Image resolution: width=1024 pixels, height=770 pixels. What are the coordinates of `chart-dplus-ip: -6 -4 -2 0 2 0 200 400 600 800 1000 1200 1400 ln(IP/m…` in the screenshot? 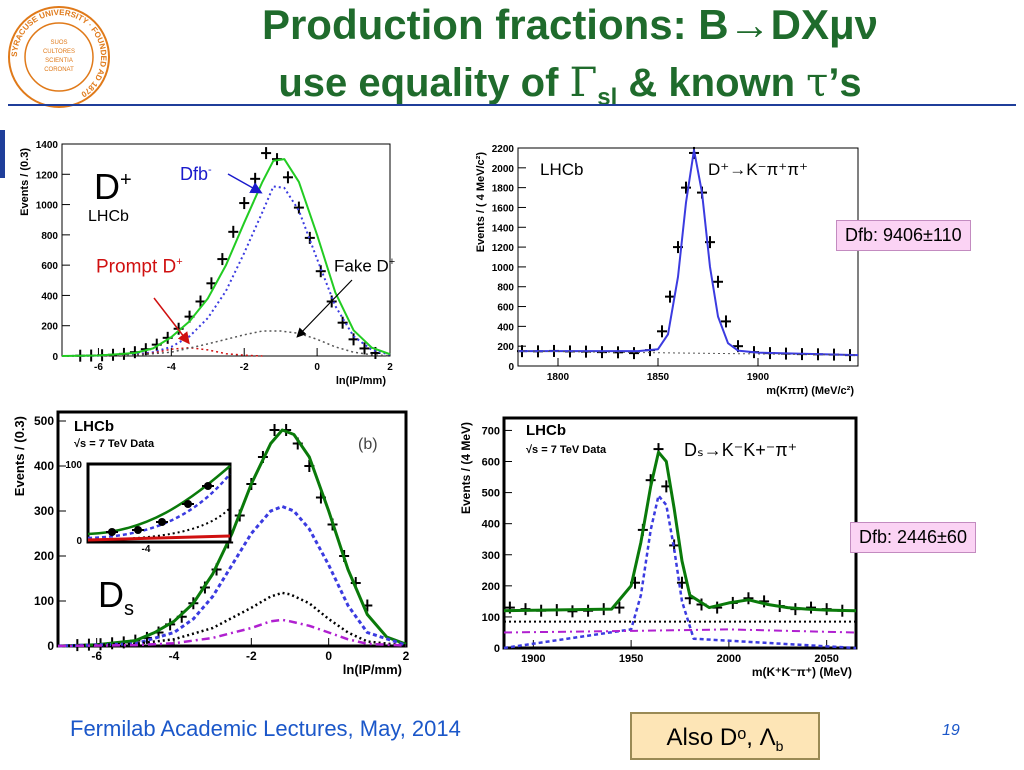 It's located at (206, 263).